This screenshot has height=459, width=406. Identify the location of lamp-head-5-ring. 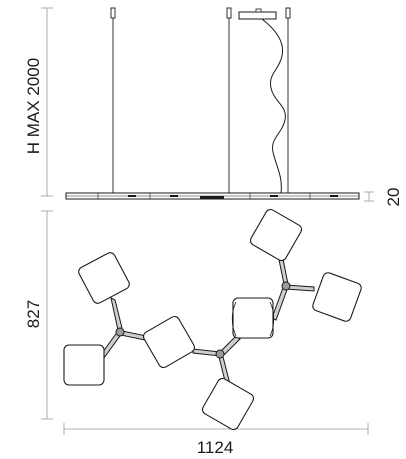
(253, 319).